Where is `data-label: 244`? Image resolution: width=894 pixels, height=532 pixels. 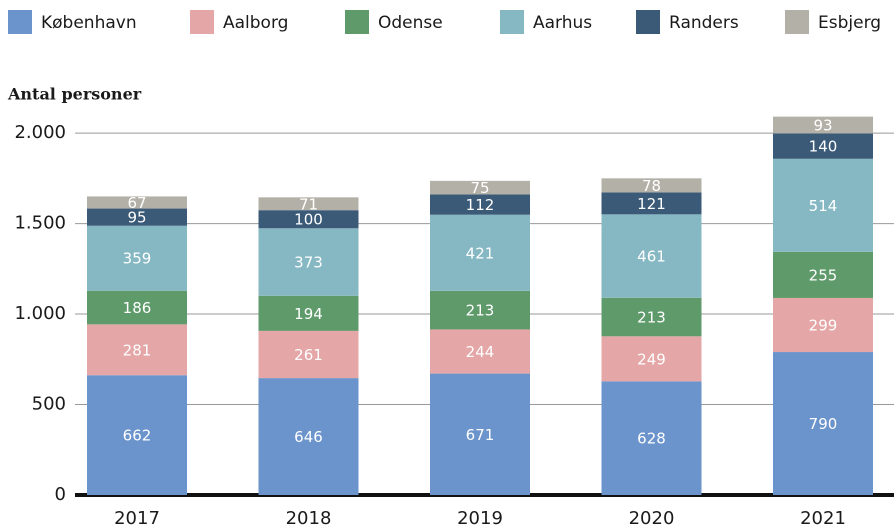
data-label: 244 is located at coordinates (480, 352).